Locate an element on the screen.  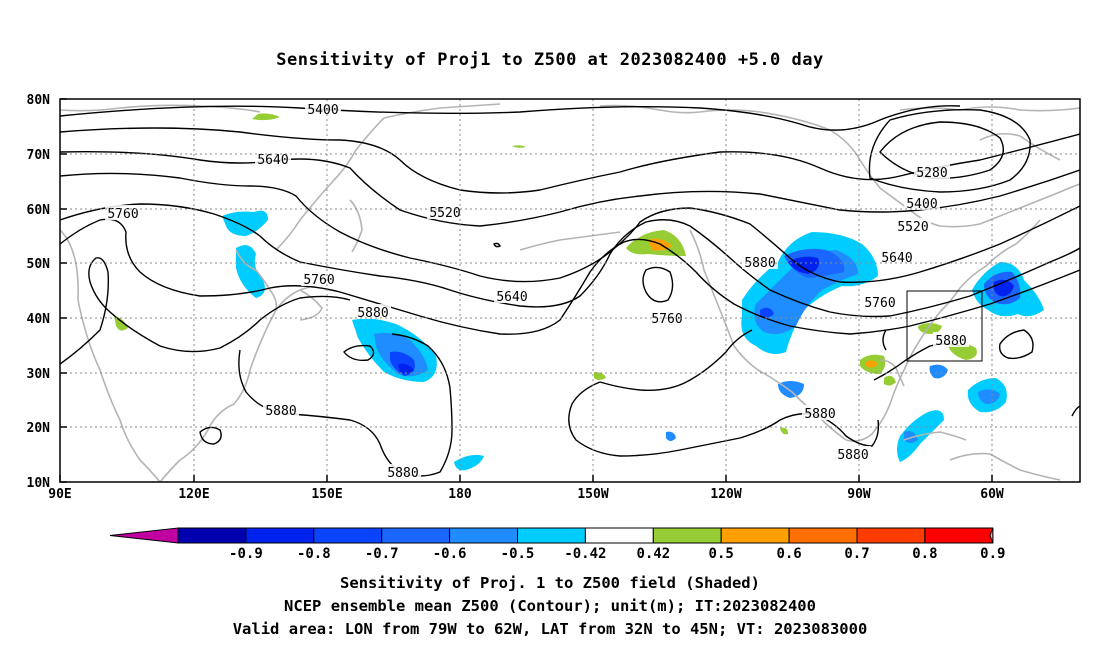
lat-label: 40N is located at coordinates (39, 319).